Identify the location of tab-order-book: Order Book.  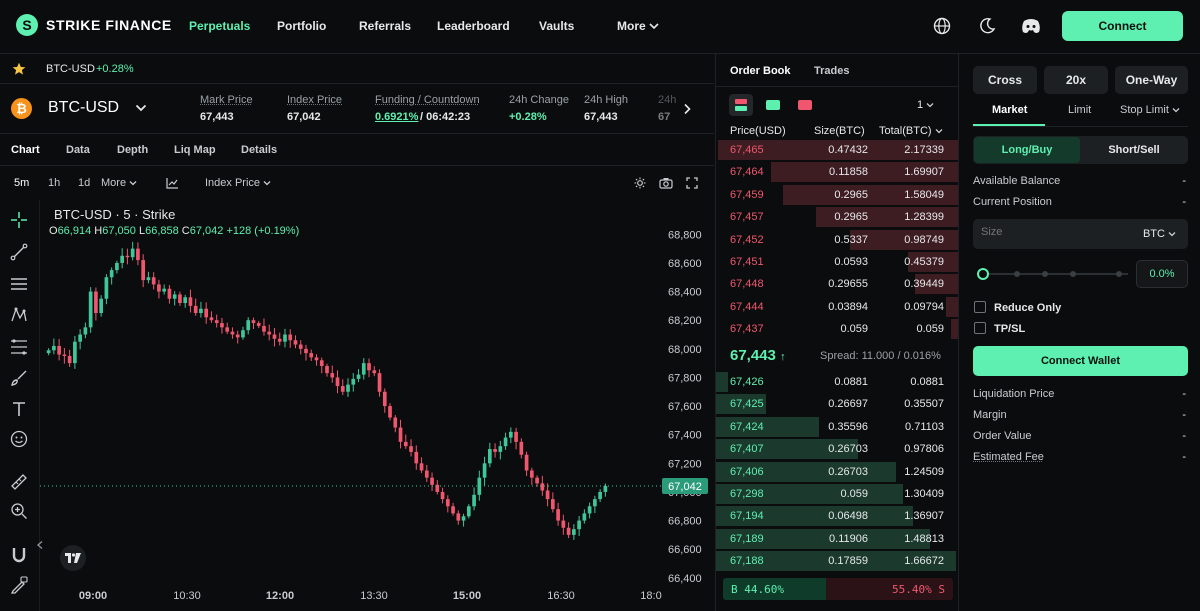
(760, 71).